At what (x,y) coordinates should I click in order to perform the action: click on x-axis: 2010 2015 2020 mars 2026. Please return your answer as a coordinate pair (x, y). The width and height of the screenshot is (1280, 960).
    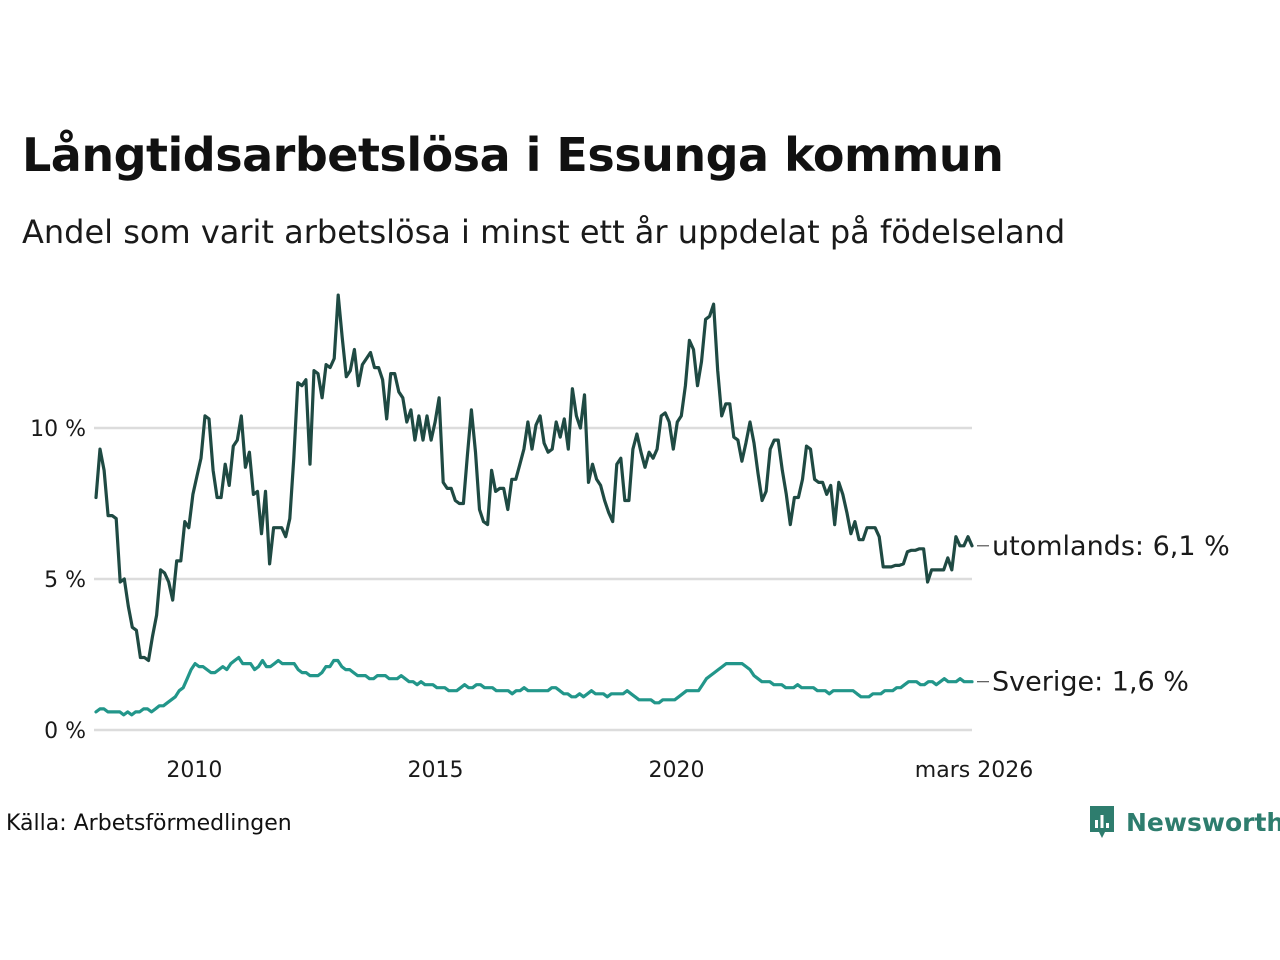
    Looking at the image, I should click on (599, 770).